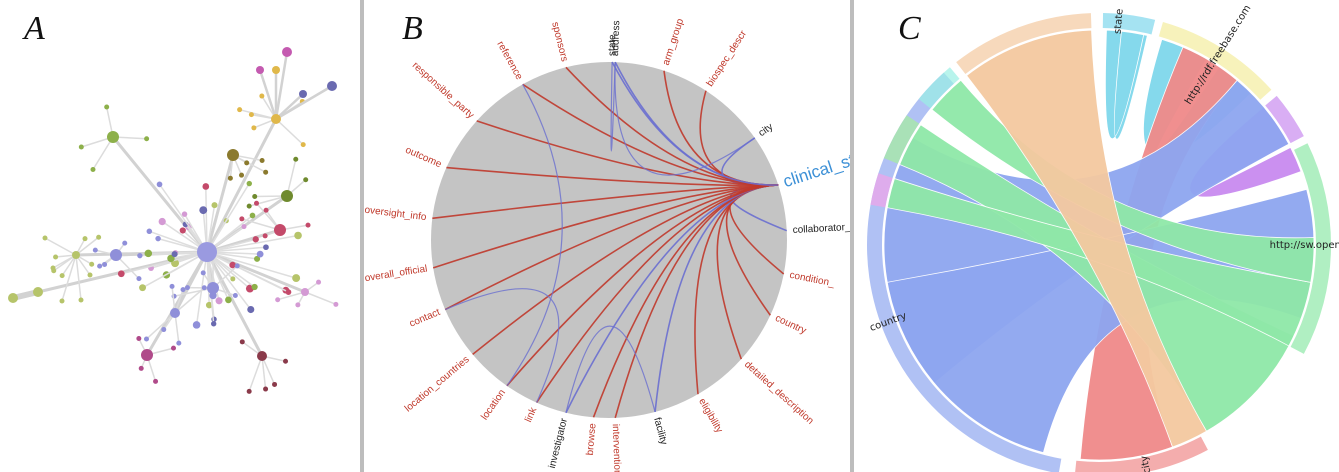  What do you see at coordinates (815, 166) in the screenshot?
I see `bundle-label-4: clinical_study` at bounding box center [815, 166].